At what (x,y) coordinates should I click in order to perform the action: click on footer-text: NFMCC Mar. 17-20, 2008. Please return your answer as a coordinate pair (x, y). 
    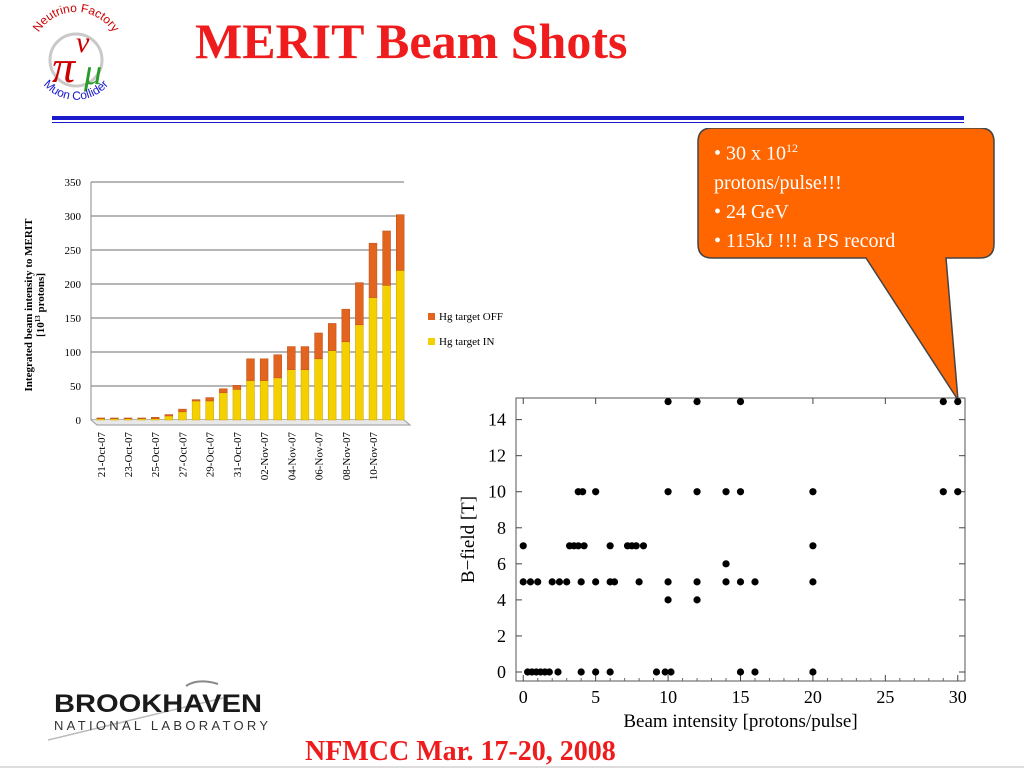
    Looking at the image, I should click on (460, 751).